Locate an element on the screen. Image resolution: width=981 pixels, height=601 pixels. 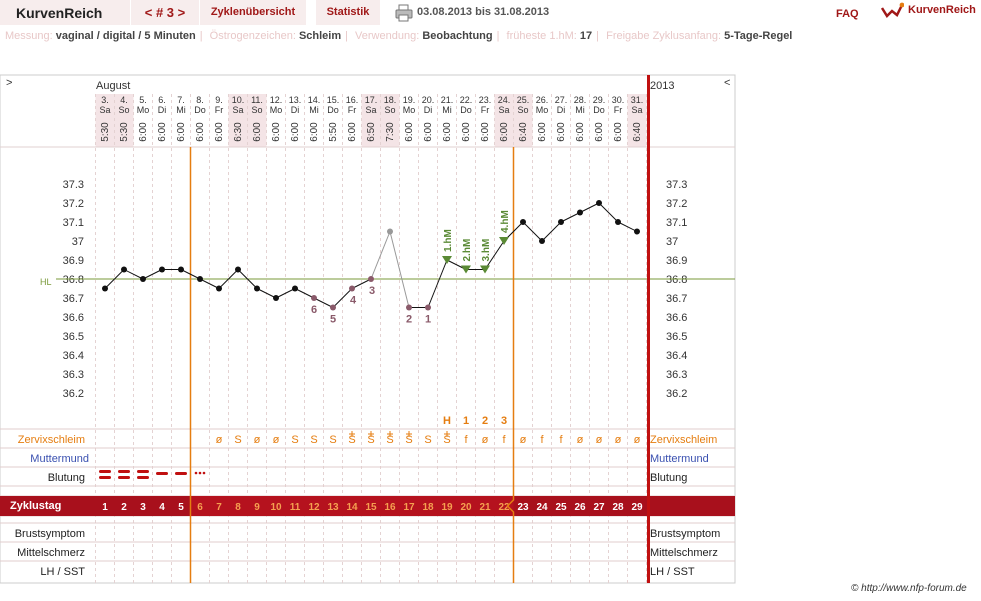
fertile-window-bg is located at coordinates (352, 506).